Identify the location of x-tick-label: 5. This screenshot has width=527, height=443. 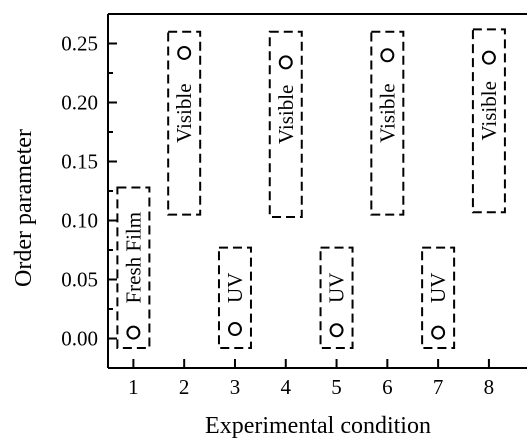
(336, 387).